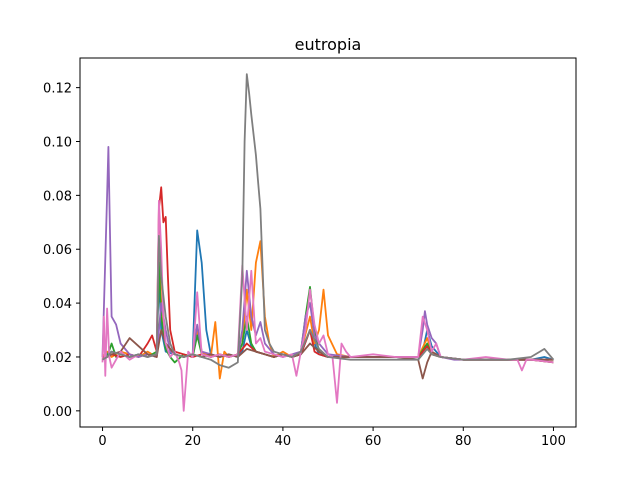  Describe the element at coordinates (328, 44) in the screenshot. I see `chart-title: eutropia` at that location.